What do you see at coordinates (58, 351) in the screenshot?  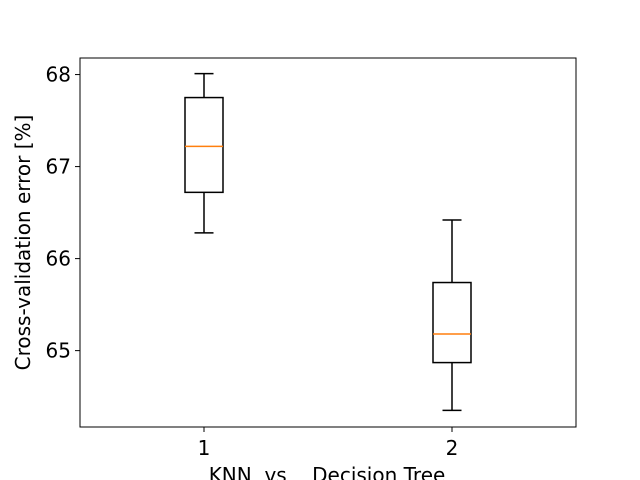 I see `y-tick-label: 65` at bounding box center [58, 351].